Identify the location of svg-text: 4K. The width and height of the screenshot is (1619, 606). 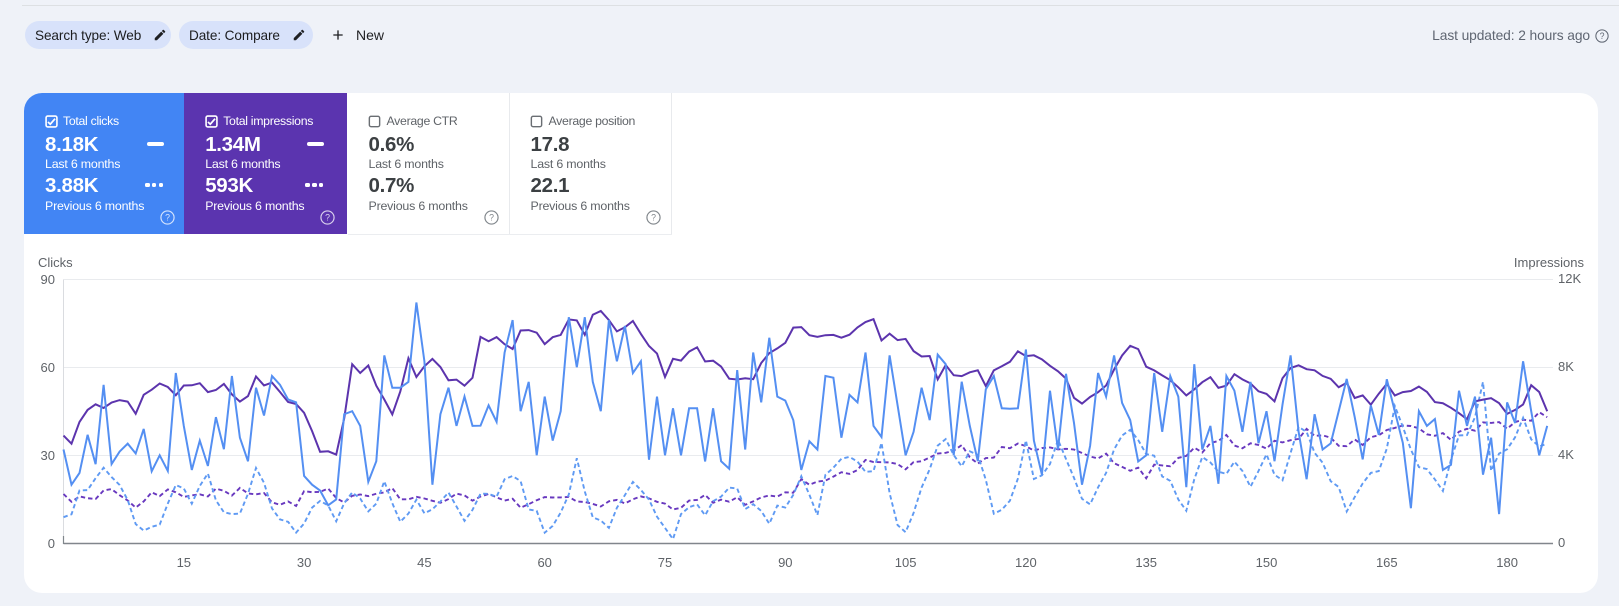
(1566, 454).